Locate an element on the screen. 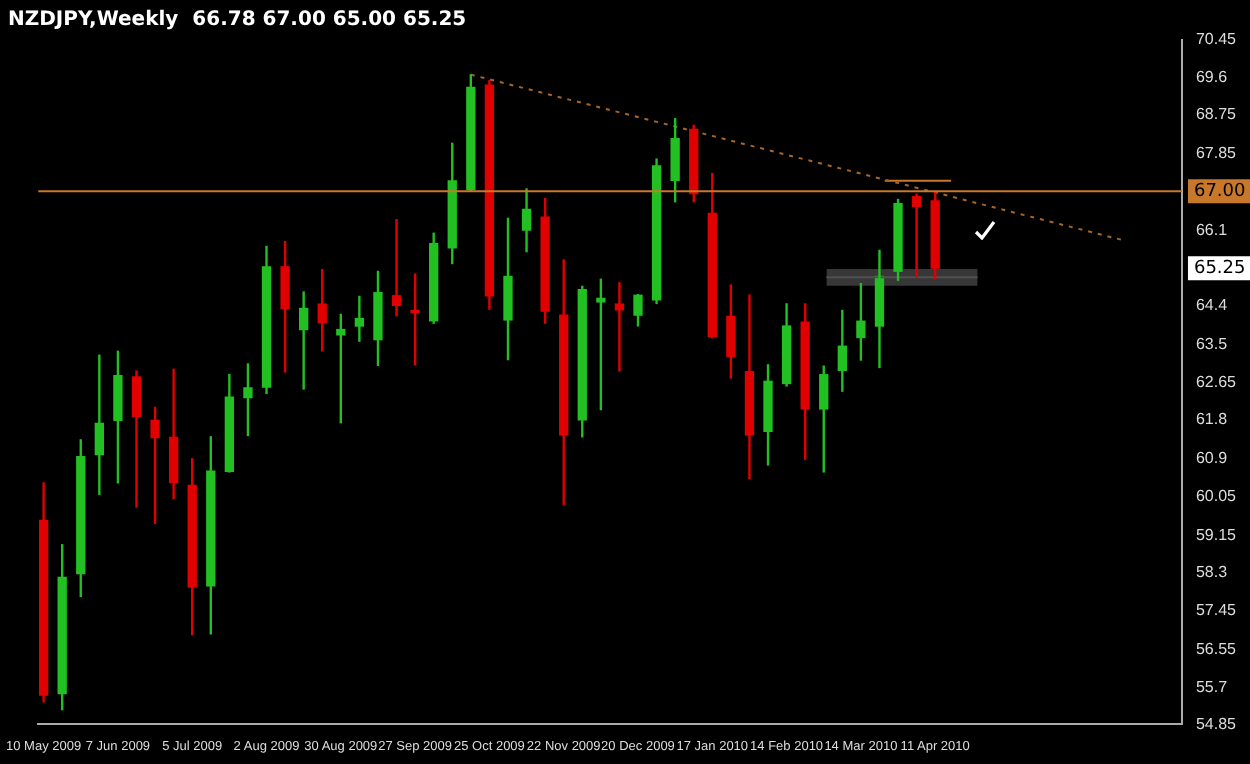 The image size is (1250, 764). y-tick-label: 69.6 is located at coordinates (1212, 76).